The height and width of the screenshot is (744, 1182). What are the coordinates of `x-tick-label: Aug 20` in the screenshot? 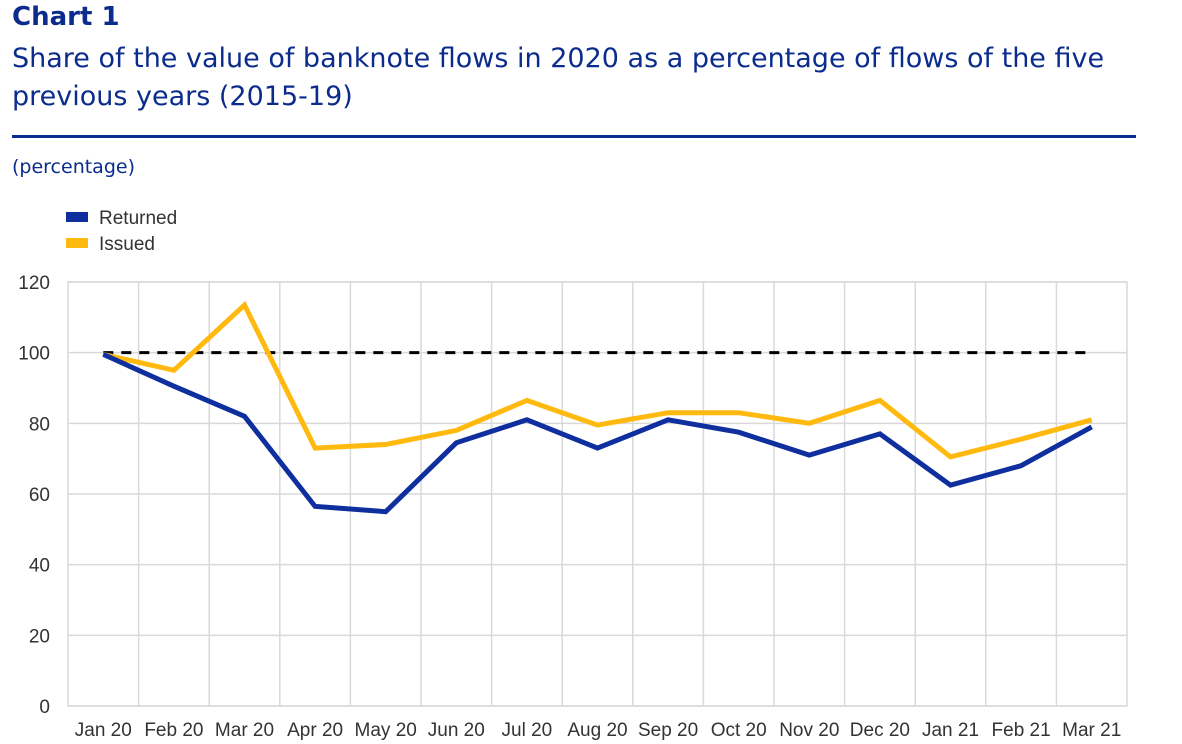 It's located at (597, 730).